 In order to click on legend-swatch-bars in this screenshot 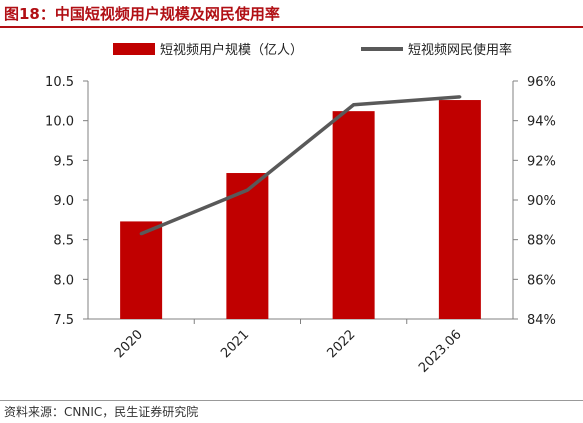, I will do `click(134, 49)`.